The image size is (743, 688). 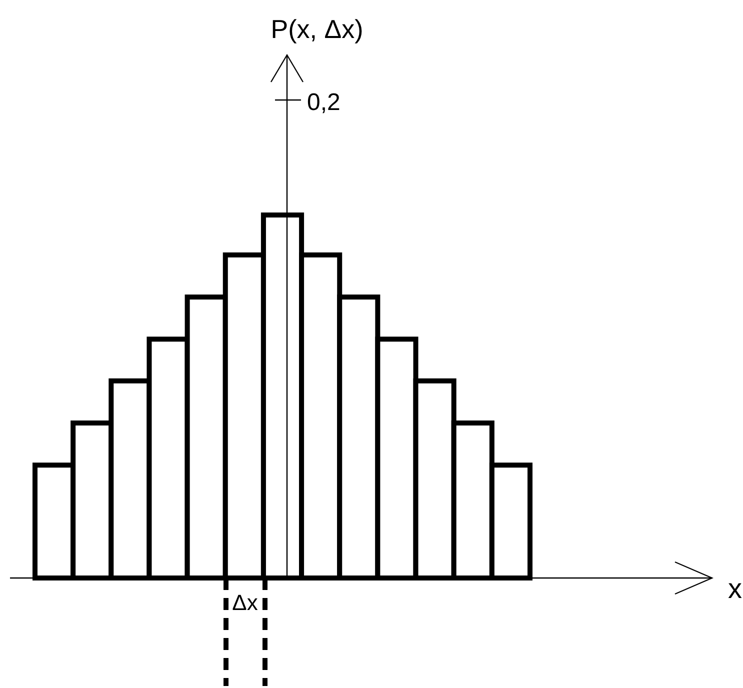 What do you see at coordinates (323, 102) in the screenshot?
I see `text: 0,2` at bounding box center [323, 102].